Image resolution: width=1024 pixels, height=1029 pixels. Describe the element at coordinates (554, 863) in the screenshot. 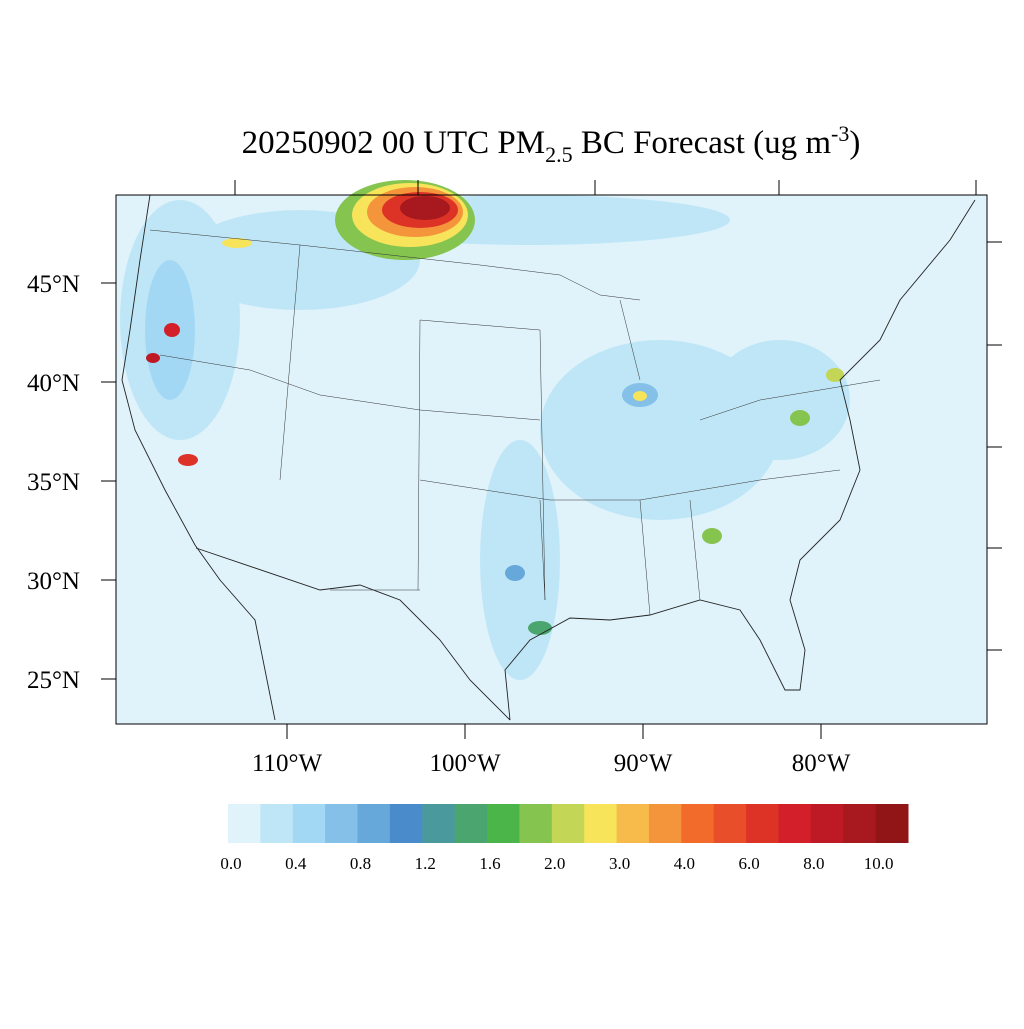

I see `colorbar-label: 2.0` at that location.